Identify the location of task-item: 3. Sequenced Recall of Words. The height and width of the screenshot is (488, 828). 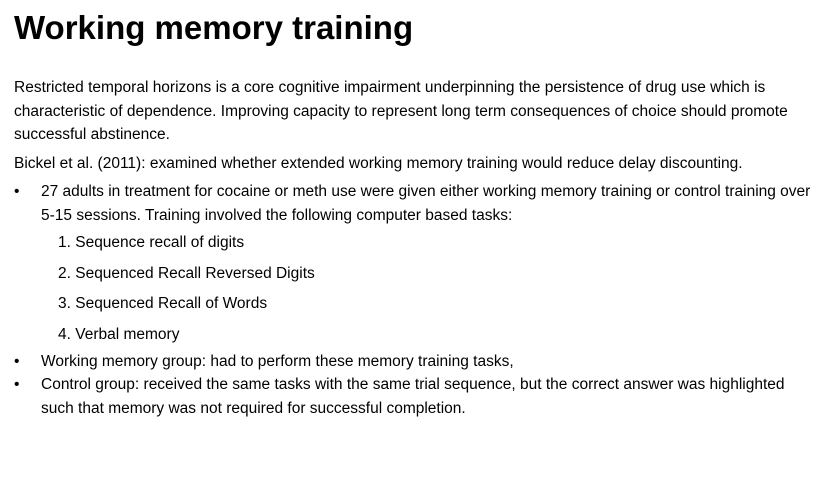
(163, 303).